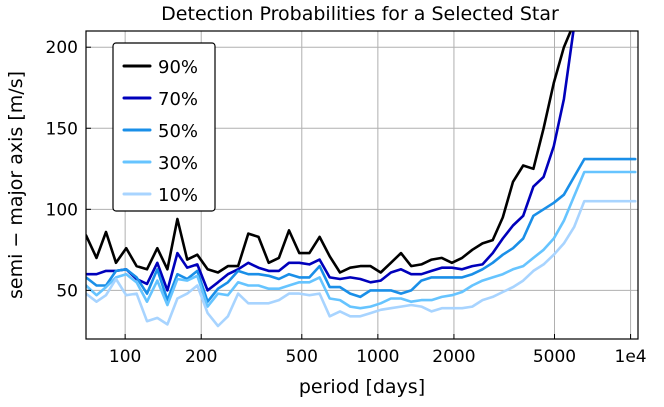 Image resolution: width=664 pixels, height=407 pixels. What do you see at coordinates (178, 67) in the screenshot?
I see `legend-label-90pct: 90%` at bounding box center [178, 67].